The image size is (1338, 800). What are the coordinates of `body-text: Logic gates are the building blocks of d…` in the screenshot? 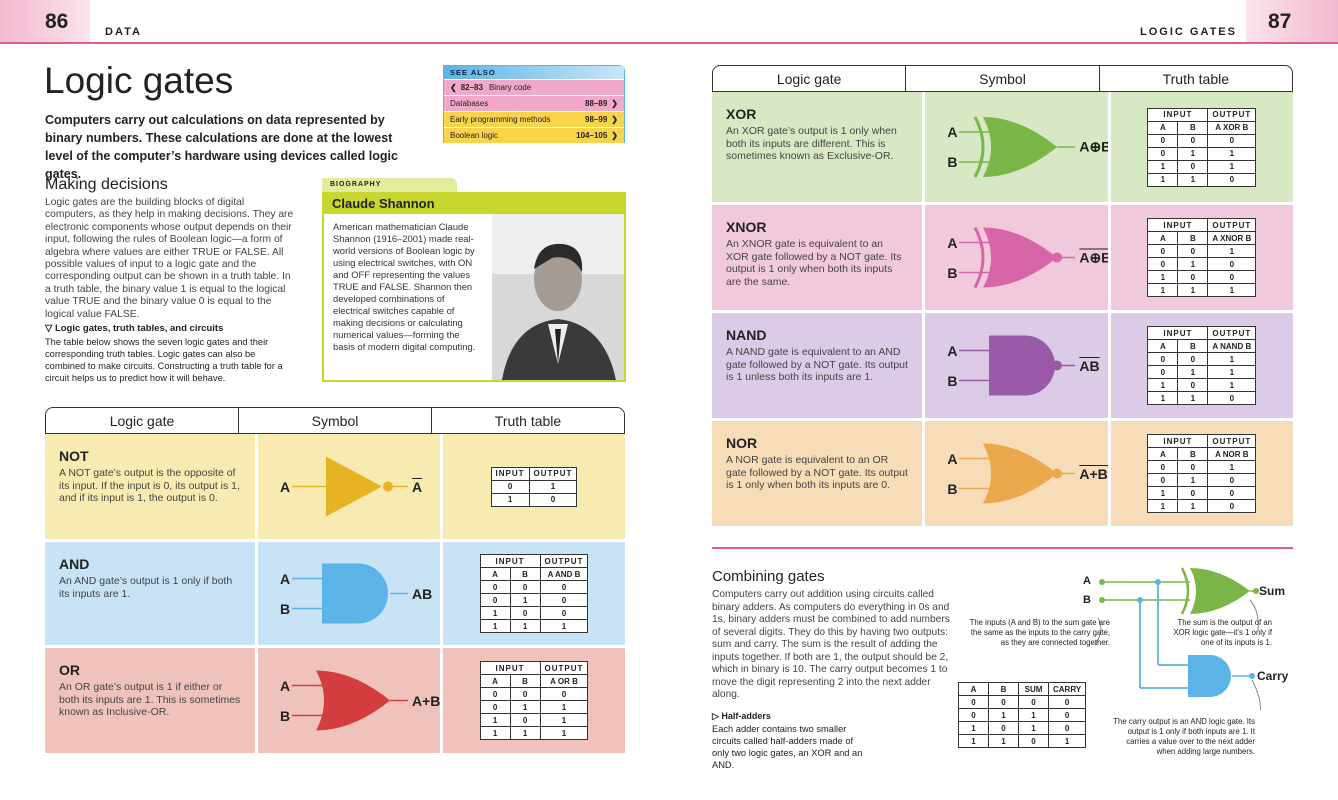 It's located at (169, 258).